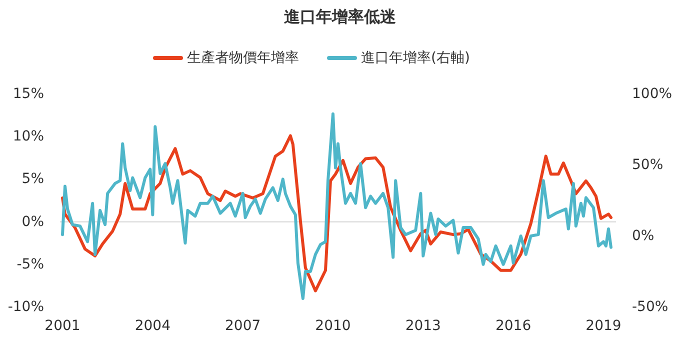  Describe the element at coordinates (423, 326) in the screenshot. I see `x-tick-label: 2013` at that location.